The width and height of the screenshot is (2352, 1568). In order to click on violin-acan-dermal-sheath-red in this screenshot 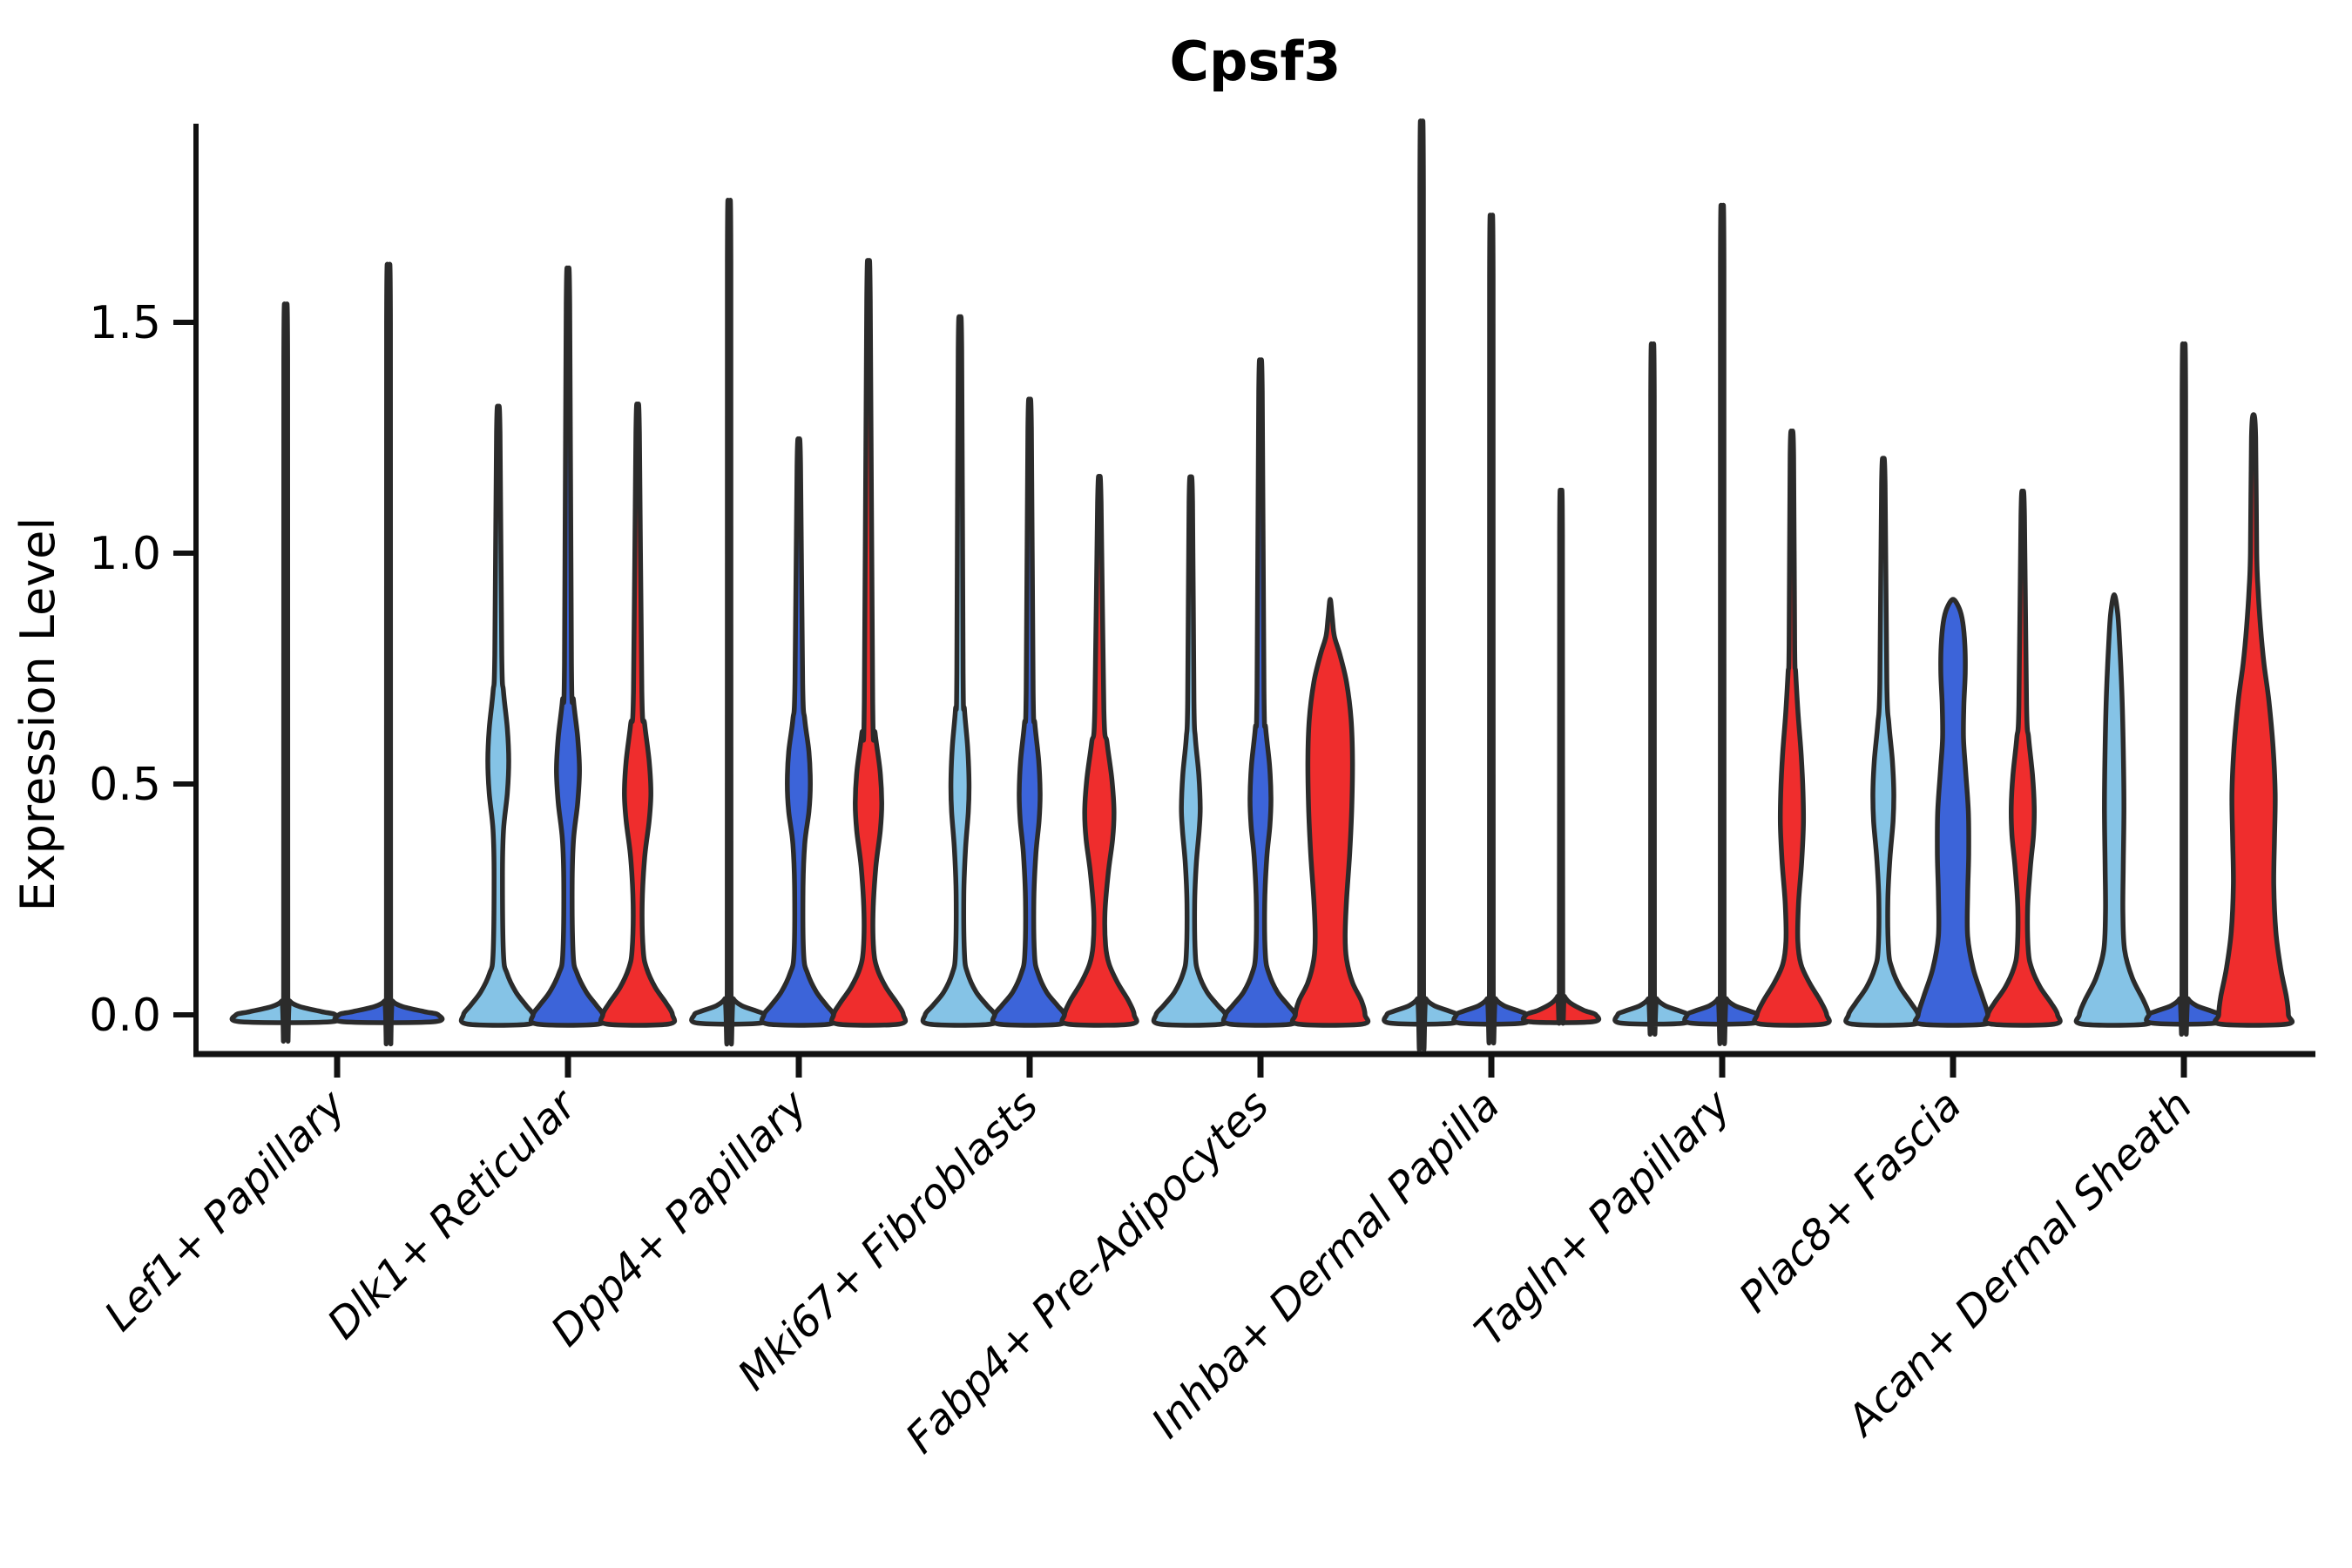, I will do `click(2253, 720)`.